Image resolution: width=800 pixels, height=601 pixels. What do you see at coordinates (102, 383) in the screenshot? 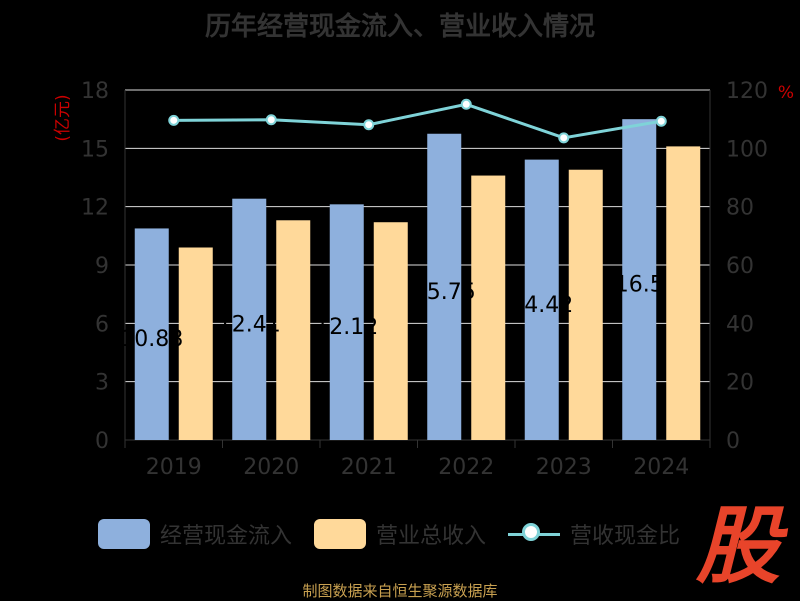
I see `y-left-tick-label: 3` at bounding box center [102, 383].